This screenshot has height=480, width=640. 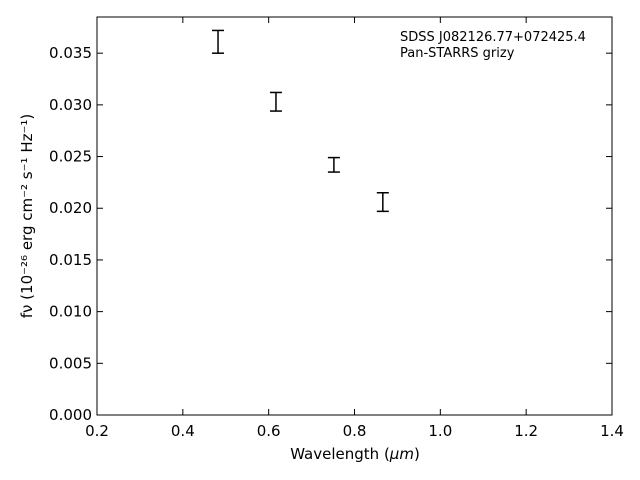 What do you see at coordinates (269, 431) in the screenshot?
I see `x-tick-label: 0.6` at bounding box center [269, 431].